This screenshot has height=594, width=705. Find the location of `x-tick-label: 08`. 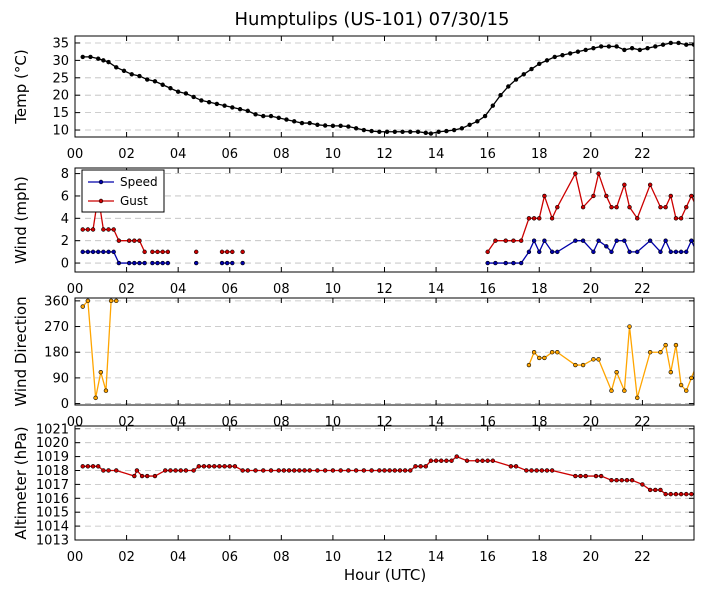

x-tick-label: 08 is located at coordinates (281, 289).